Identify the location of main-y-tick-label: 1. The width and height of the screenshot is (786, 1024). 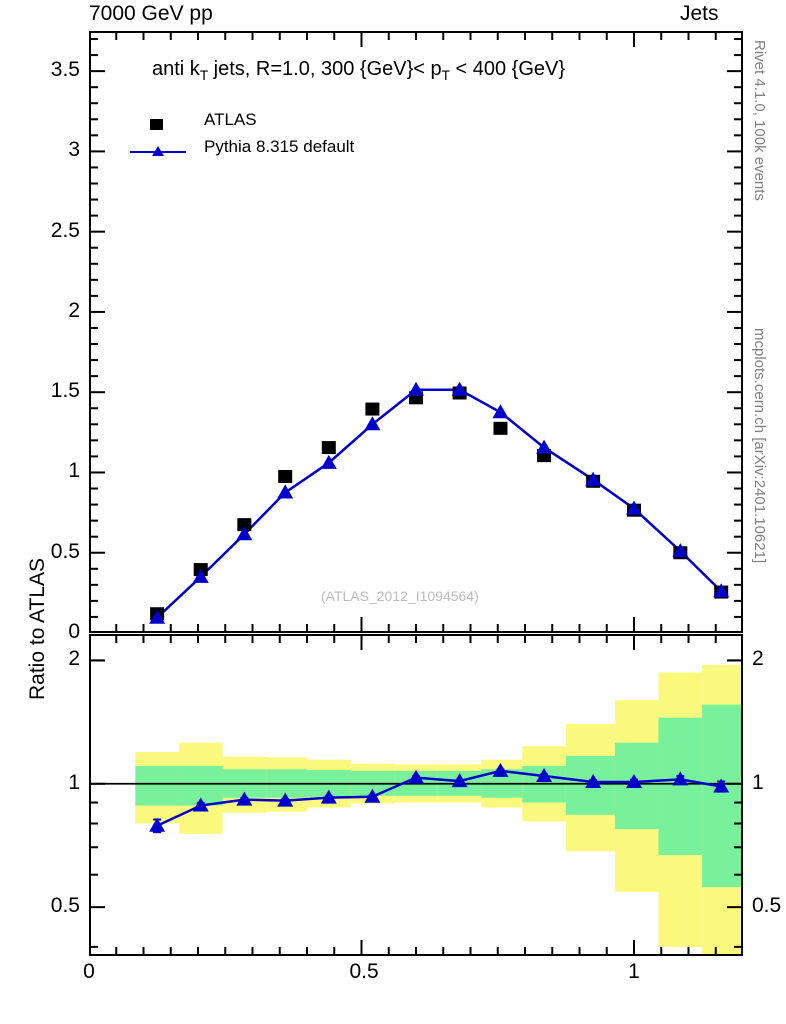
(74, 471).